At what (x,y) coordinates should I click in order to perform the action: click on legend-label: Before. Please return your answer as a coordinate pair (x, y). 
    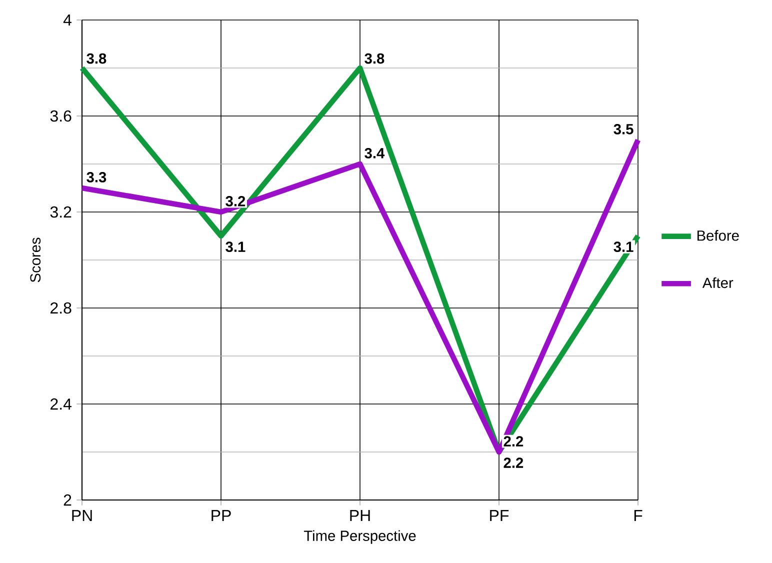
    Looking at the image, I should click on (718, 235).